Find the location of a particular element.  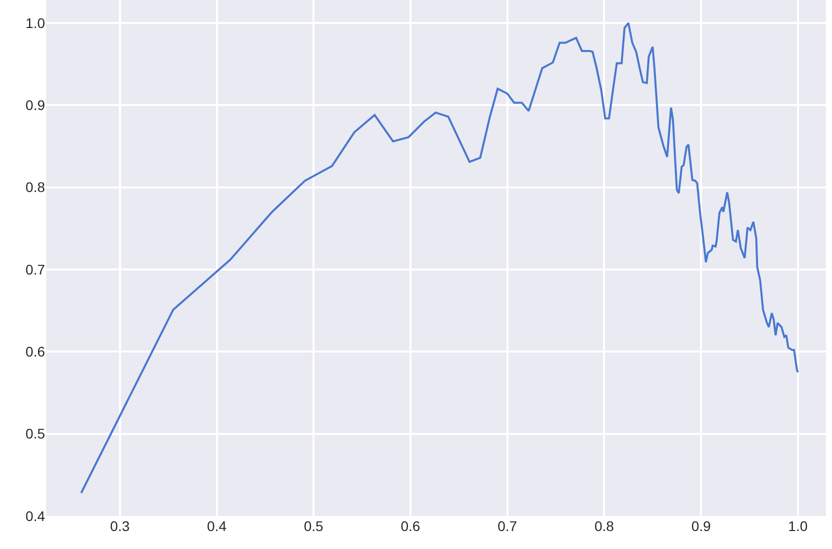

y-tick-label: 0.8 is located at coordinates (36, 187).